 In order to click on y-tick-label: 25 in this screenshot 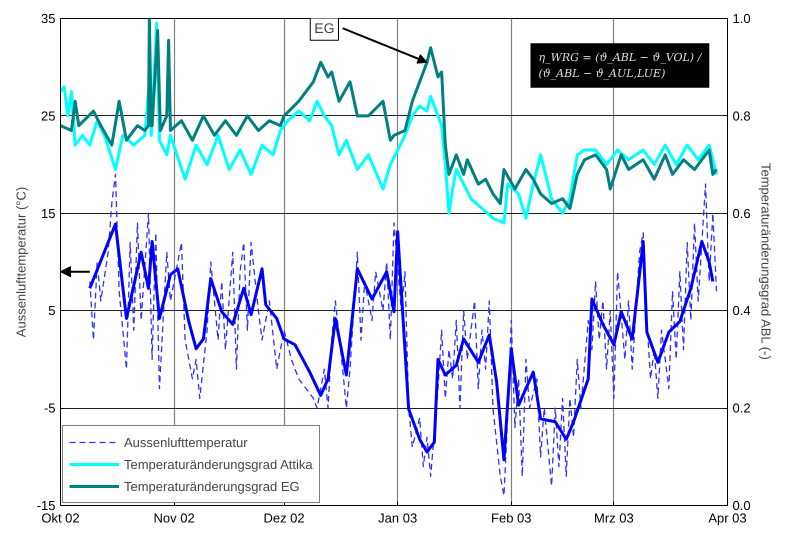, I will do `click(48, 116)`.